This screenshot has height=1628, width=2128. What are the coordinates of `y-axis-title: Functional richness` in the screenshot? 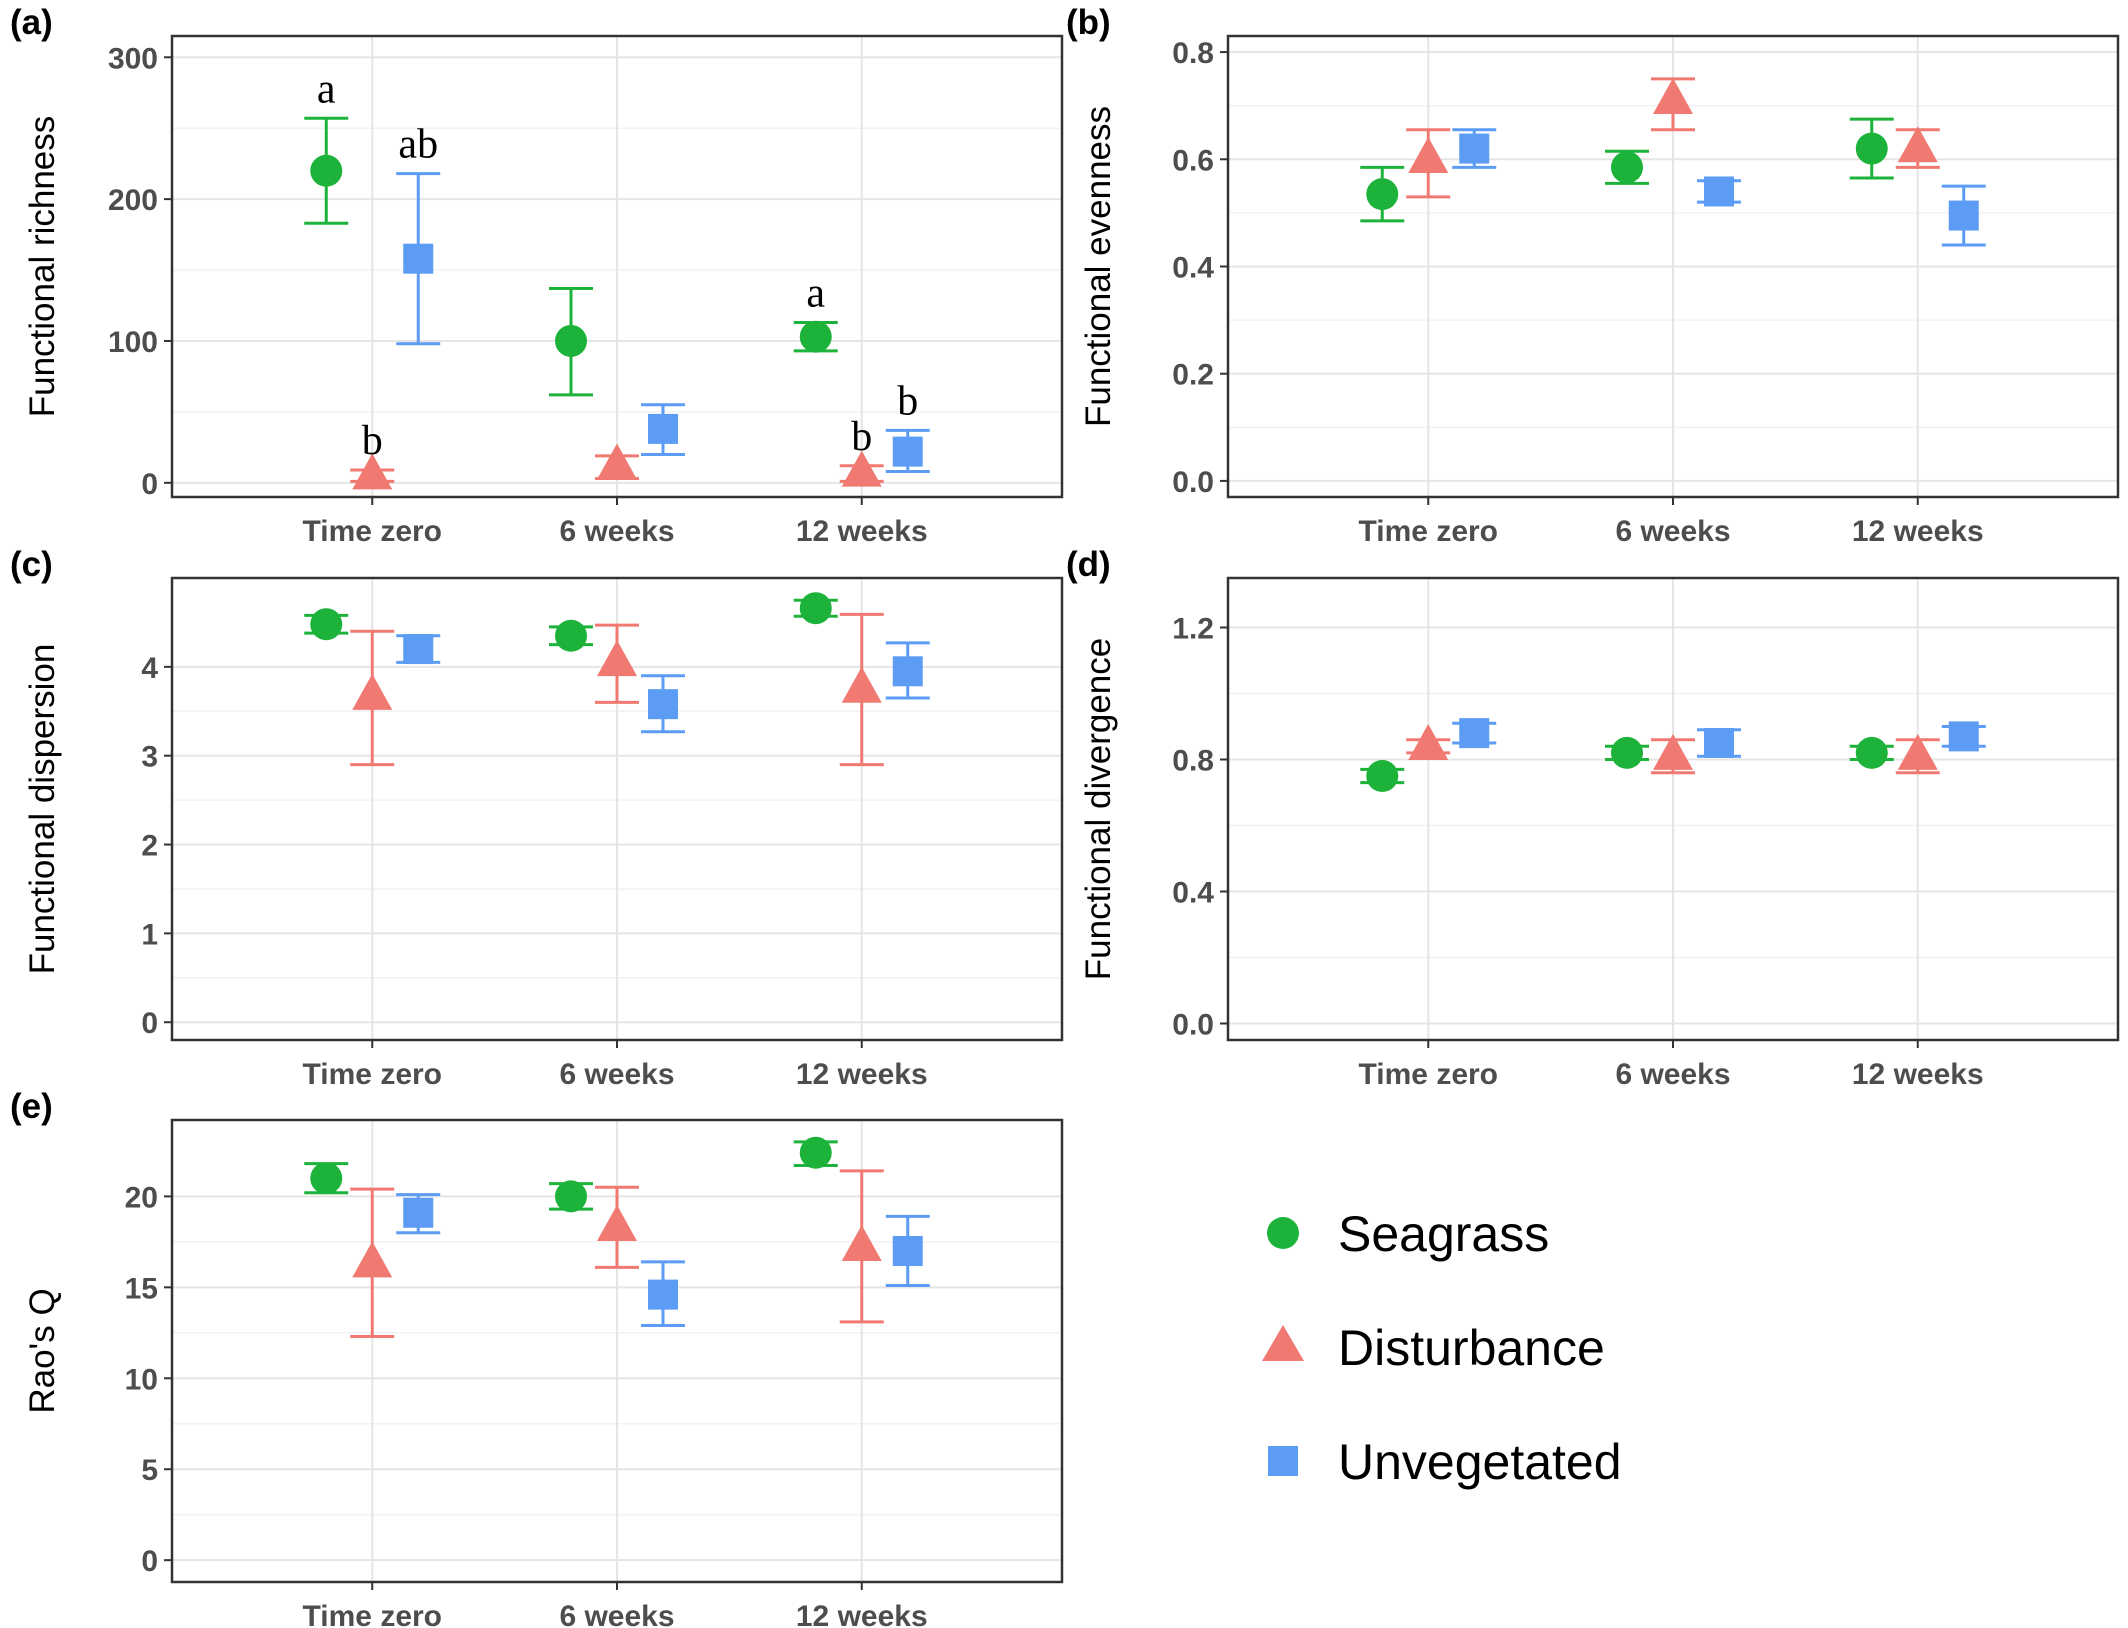 It's located at (42, 267).